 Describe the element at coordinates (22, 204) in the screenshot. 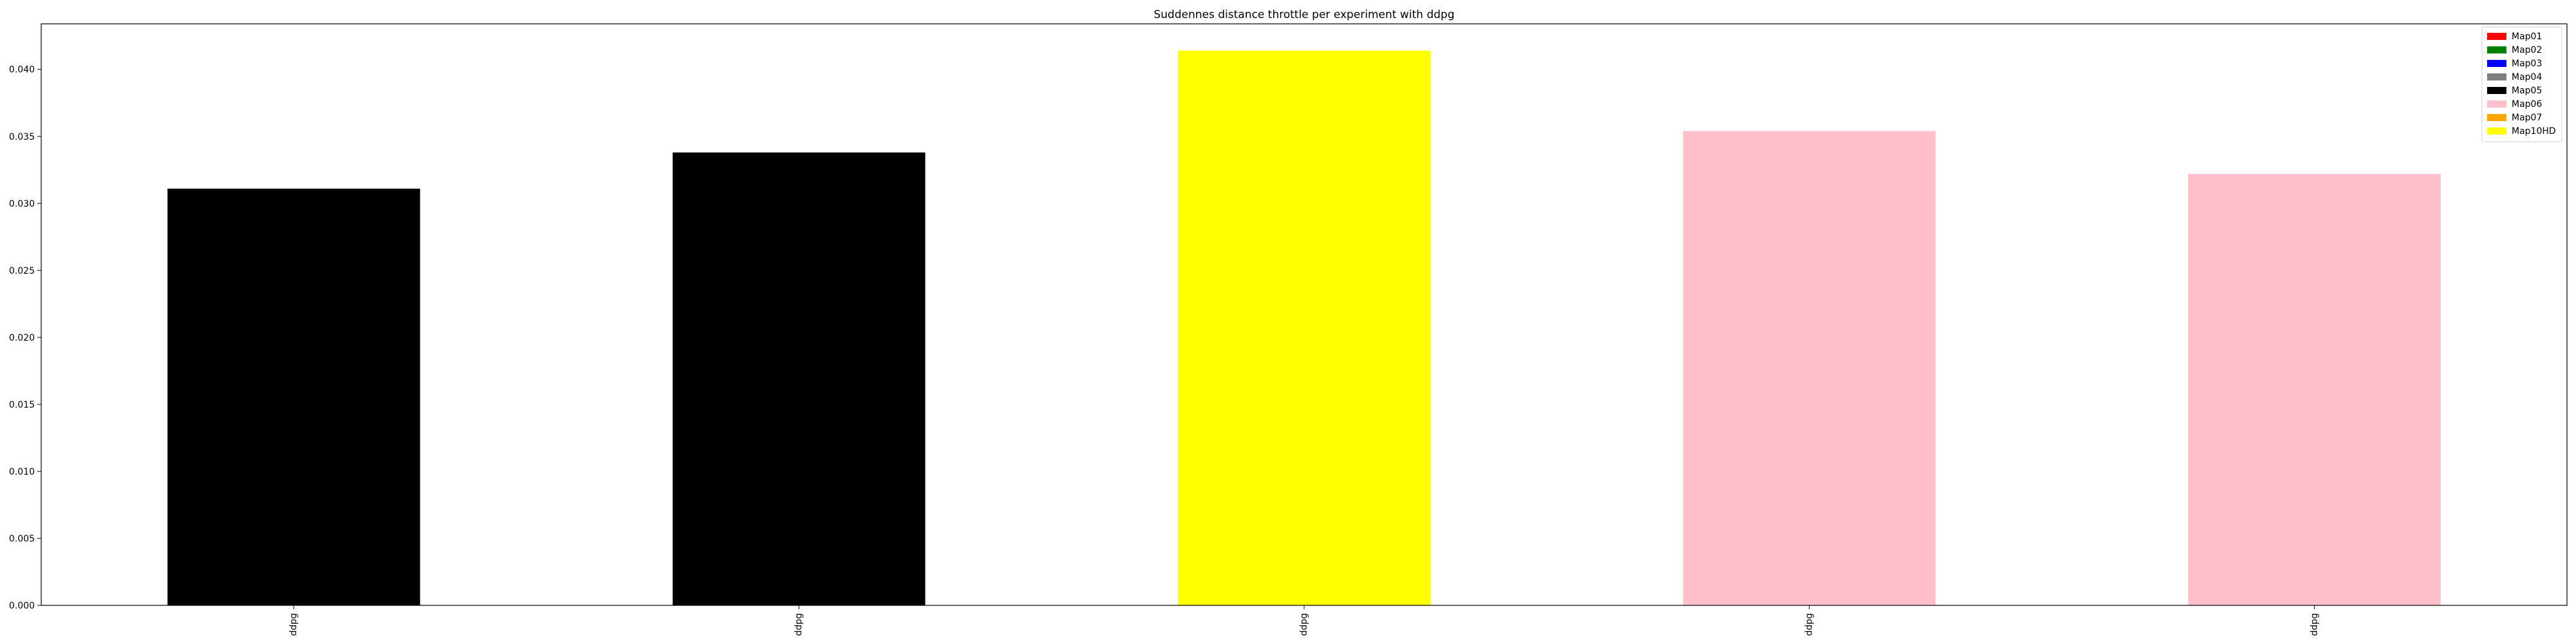

I see `y-tick-label: 0.030` at that location.